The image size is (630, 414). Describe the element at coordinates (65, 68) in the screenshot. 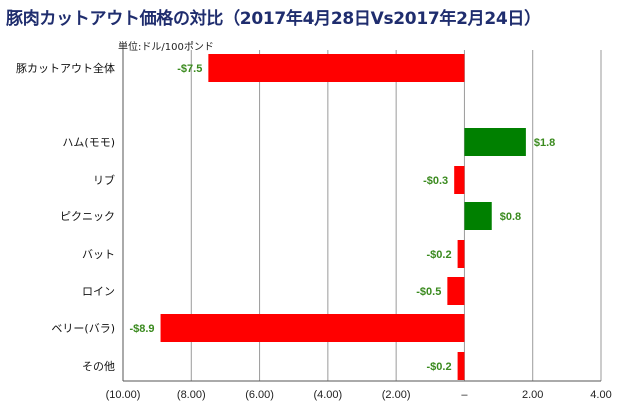

I see `category-label: 豚カットアウト全体` at that location.